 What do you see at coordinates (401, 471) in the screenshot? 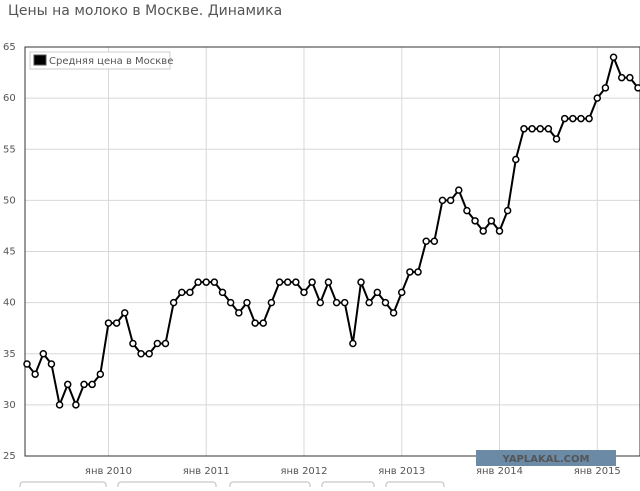
I see `x-tick-label: янв 2013` at bounding box center [401, 471].